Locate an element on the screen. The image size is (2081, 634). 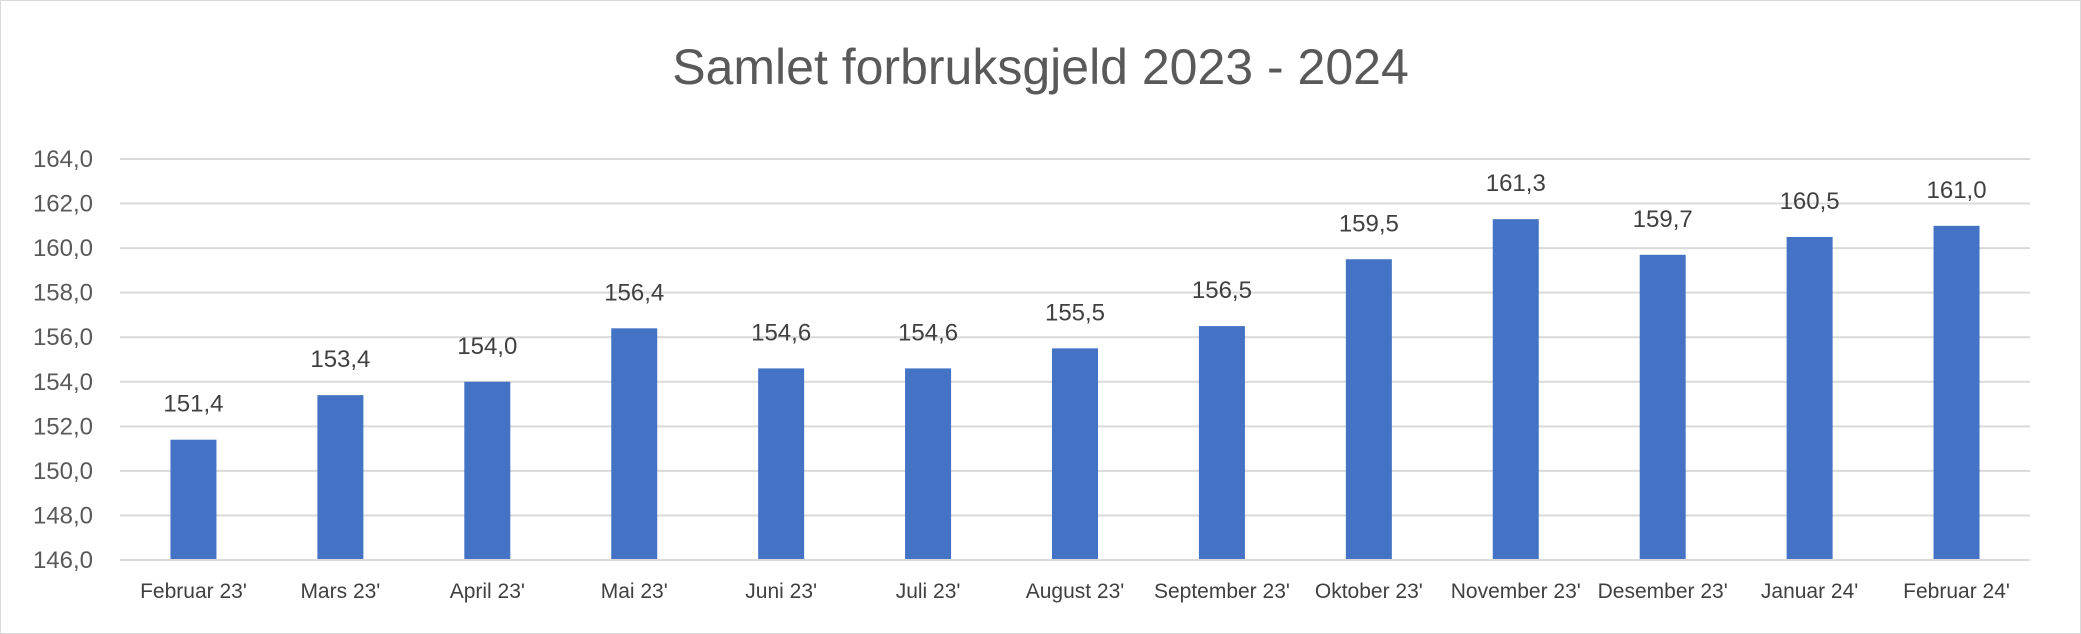
x-tick-label: Oktober 23' is located at coordinates (1369, 591).